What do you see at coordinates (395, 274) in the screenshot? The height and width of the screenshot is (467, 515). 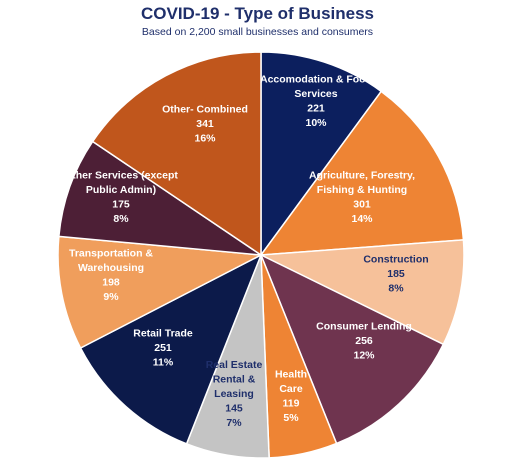 I see `slice-label-construction: Construction 185 8%` at bounding box center [395, 274].